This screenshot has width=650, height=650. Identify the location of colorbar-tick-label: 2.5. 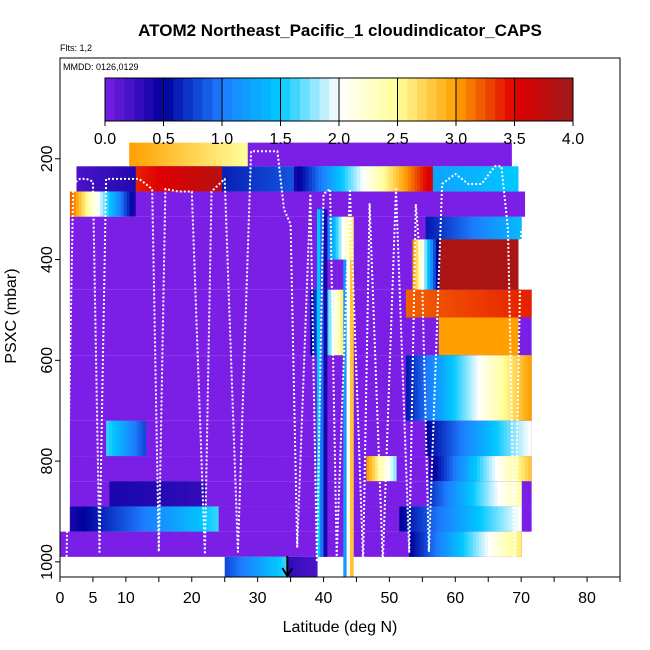
(397, 139).